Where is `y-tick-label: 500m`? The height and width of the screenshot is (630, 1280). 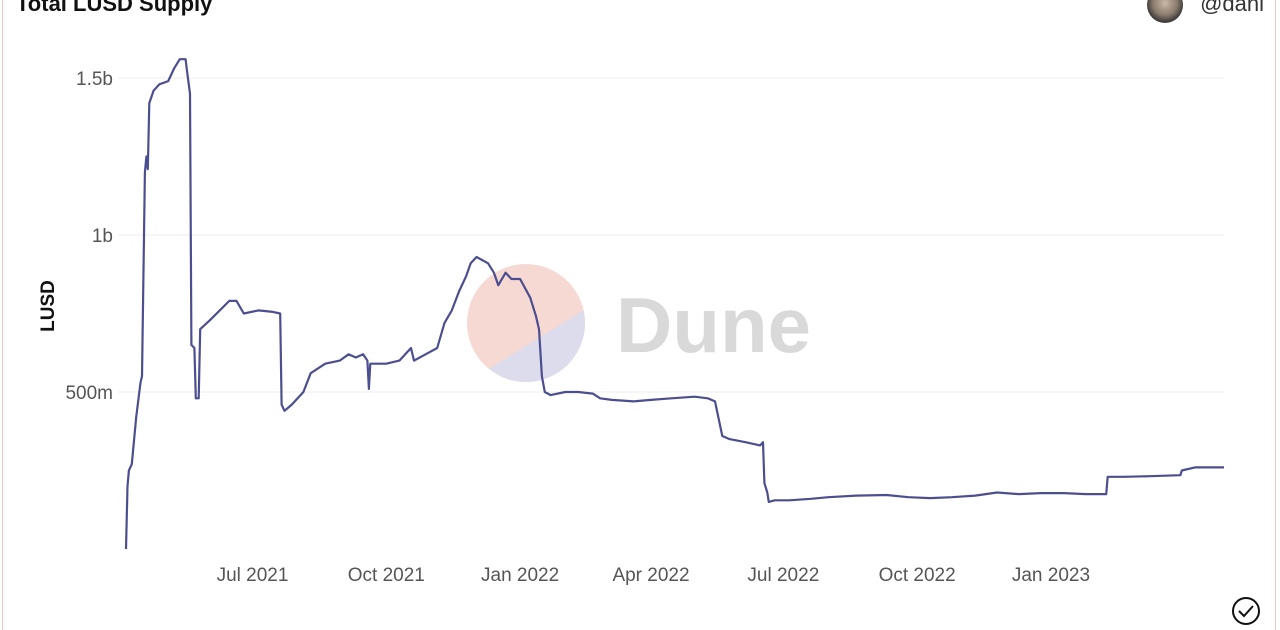 y-tick-label: 500m is located at coordinates (89, 393).